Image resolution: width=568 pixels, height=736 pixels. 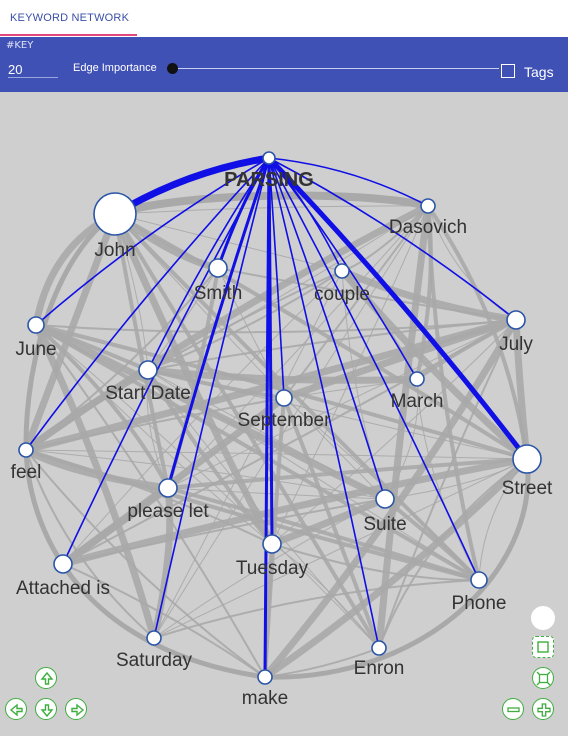 I want to click on zoom-extent-icon, so click(x=543, y=647).